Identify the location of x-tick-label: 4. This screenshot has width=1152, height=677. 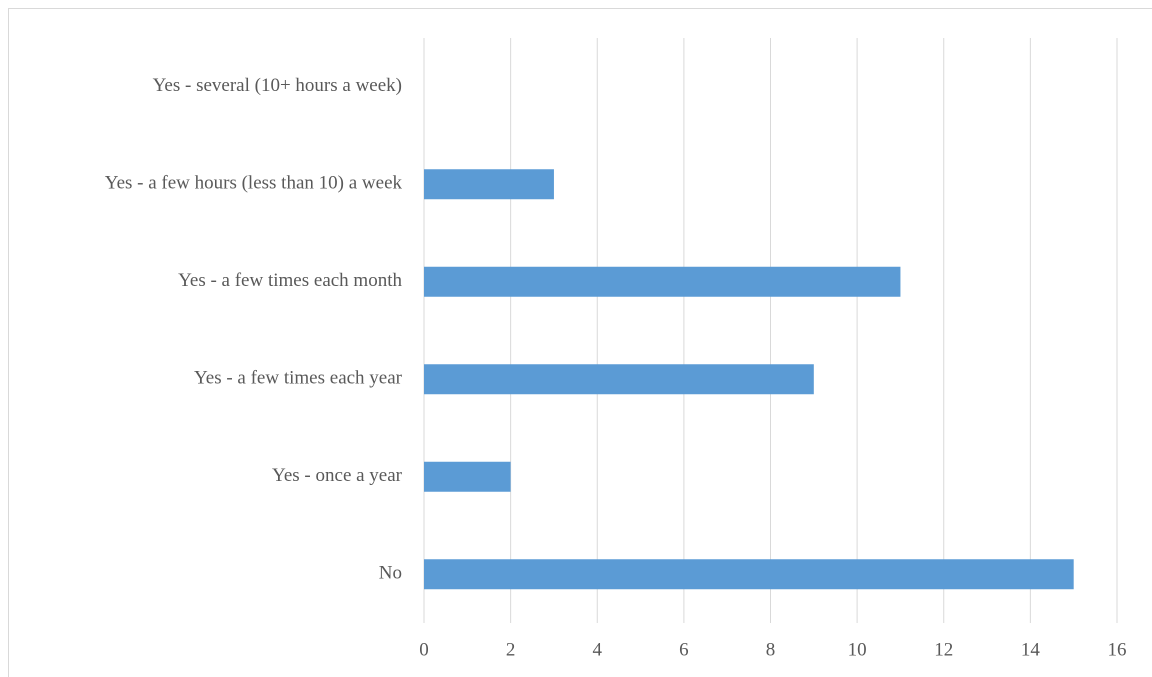
(598, 649).